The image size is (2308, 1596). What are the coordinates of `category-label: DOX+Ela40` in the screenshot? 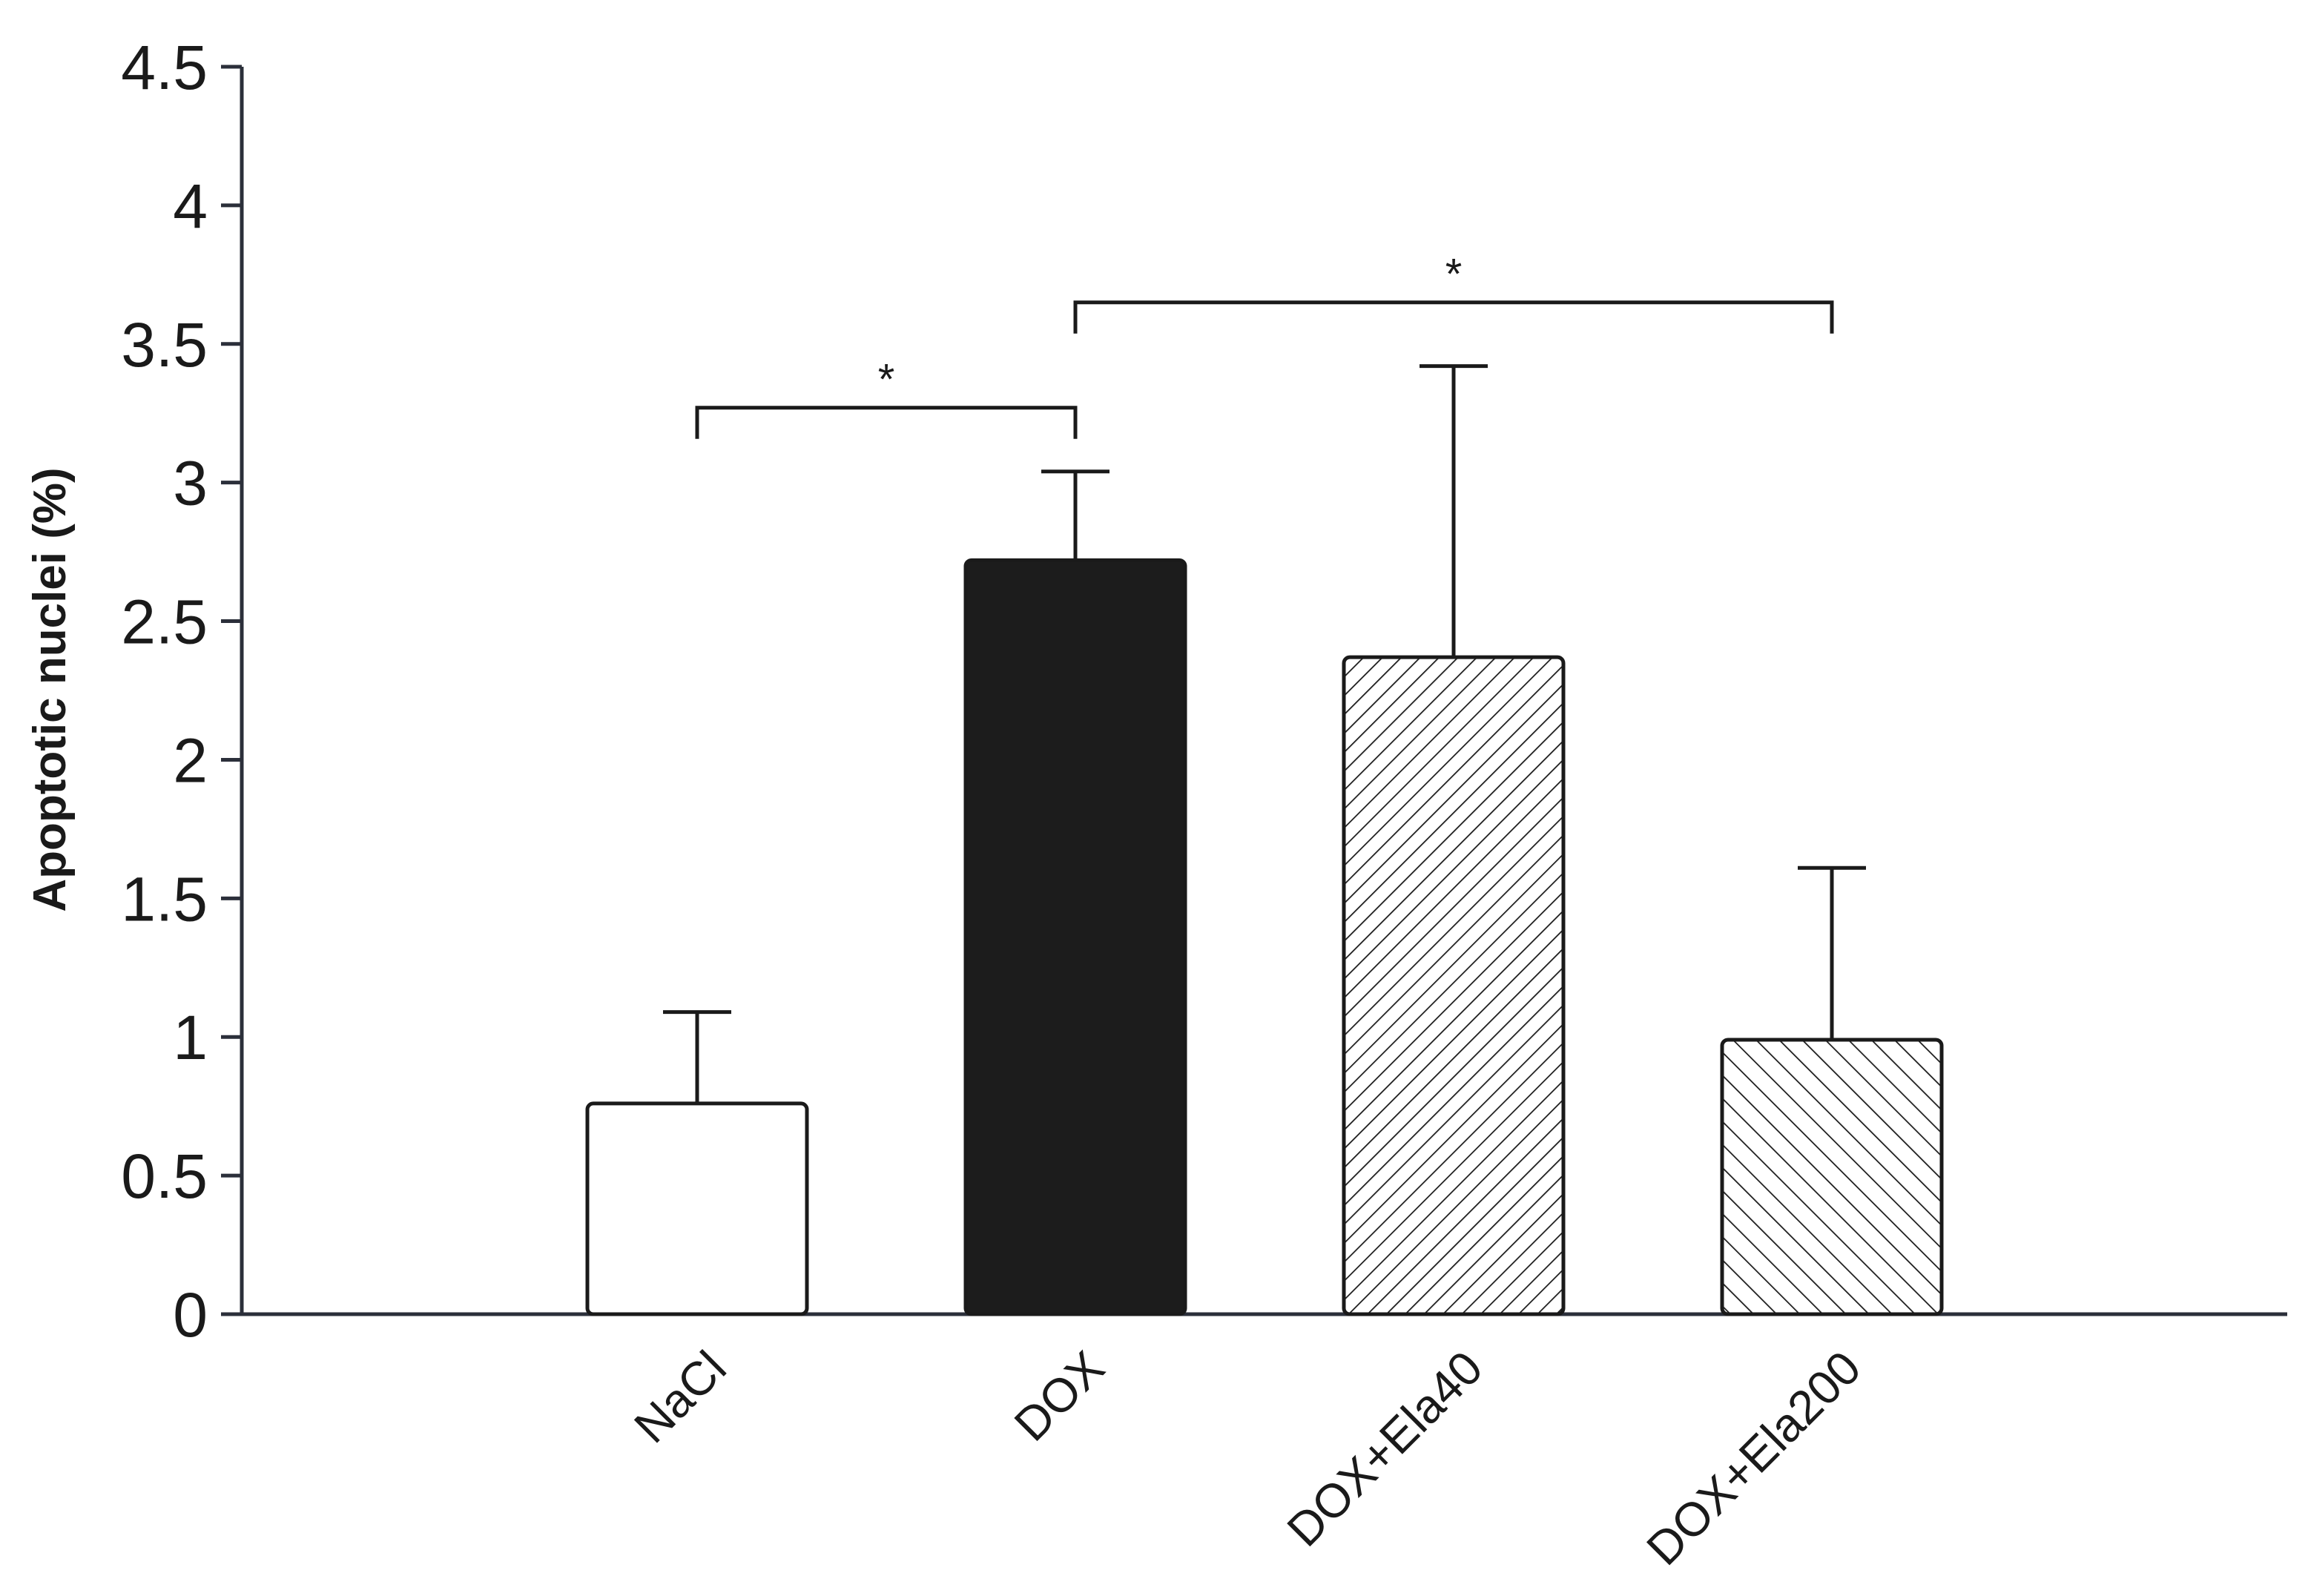 It's located at (1385, 1449).